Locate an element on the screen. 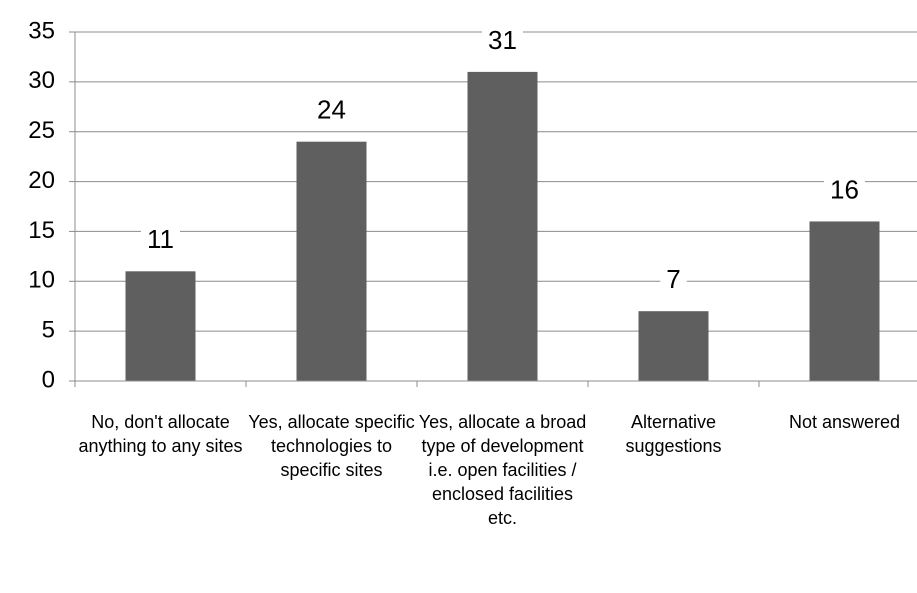 This screenshot has height=593, width=917. data-label: 24 is located at coordinates (331, 110).